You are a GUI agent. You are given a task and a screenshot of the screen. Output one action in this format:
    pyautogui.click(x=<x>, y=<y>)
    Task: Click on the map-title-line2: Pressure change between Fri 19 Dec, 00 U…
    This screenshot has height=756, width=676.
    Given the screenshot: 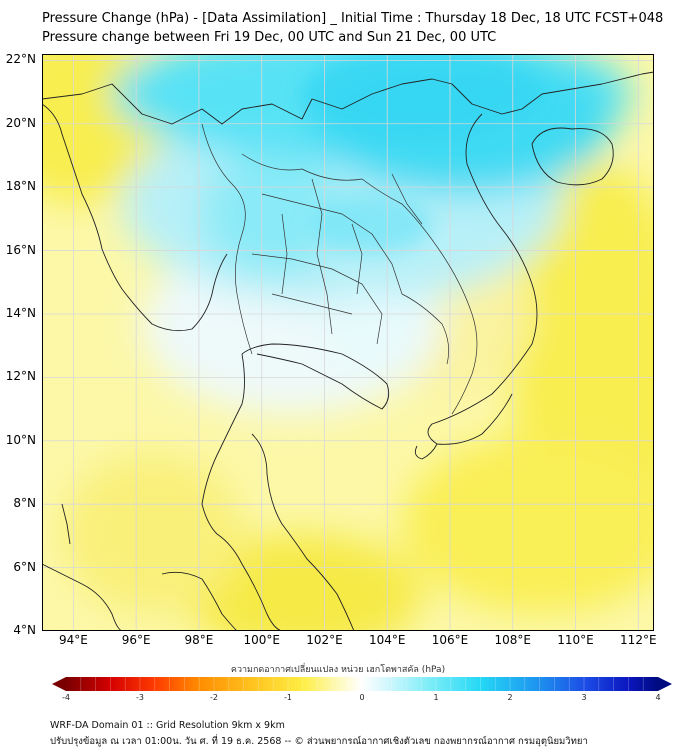 What is the action you would take?
    pyautogui.click(x=269, y=37)
    